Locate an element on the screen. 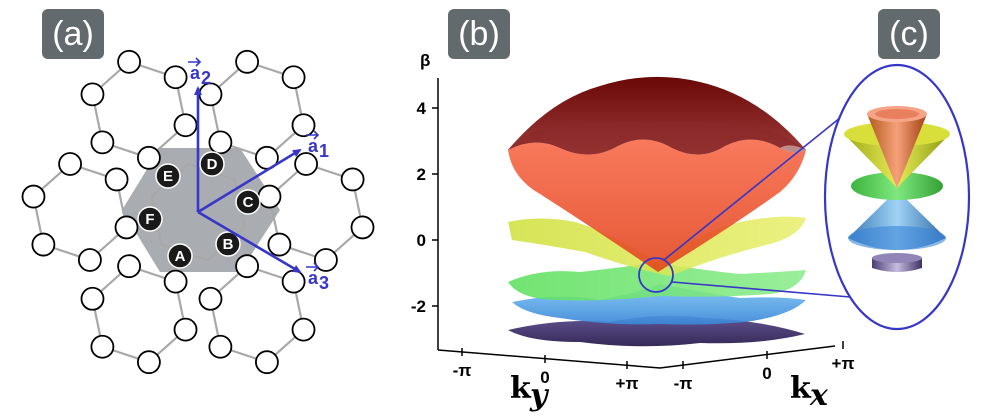  beta-tick-label: 0 is located at coordinates (421, 240).